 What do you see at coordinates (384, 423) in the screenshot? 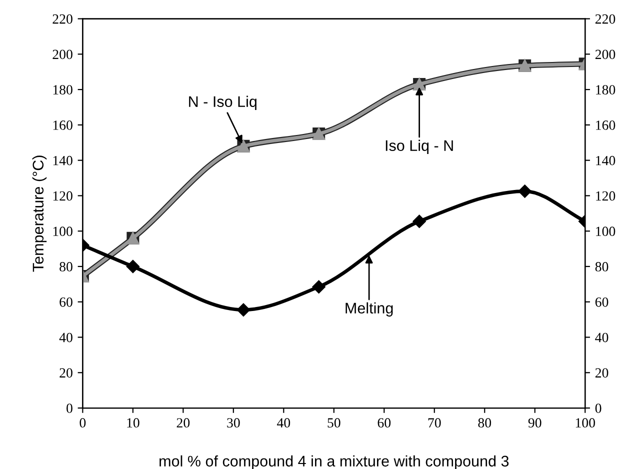
I see `x-tick-label: 60` at bounding box center [384, 423].